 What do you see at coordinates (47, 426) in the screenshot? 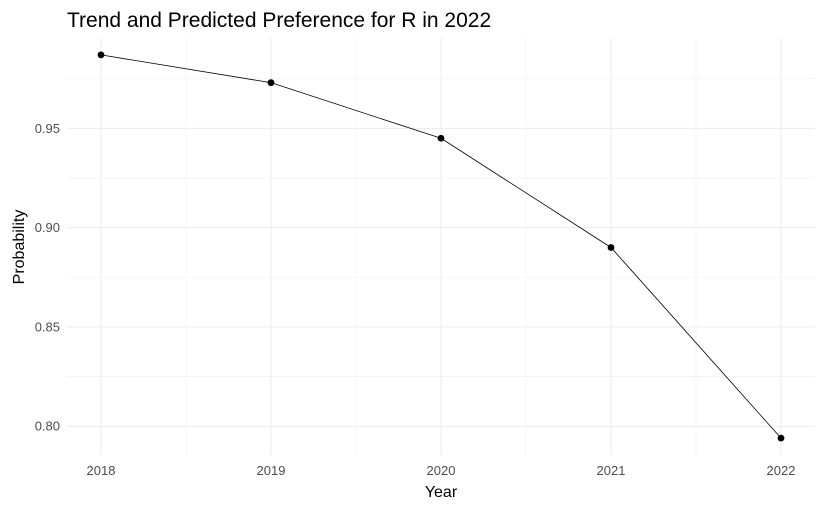
I see `y-tick-label: 0.80` at bounding box center [47, 426].